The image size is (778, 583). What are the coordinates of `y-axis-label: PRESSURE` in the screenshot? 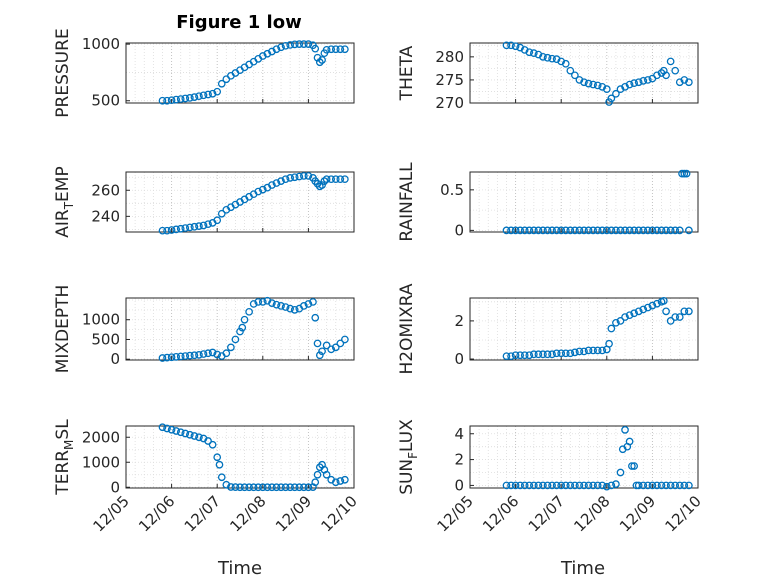 It's located at (63, 72).